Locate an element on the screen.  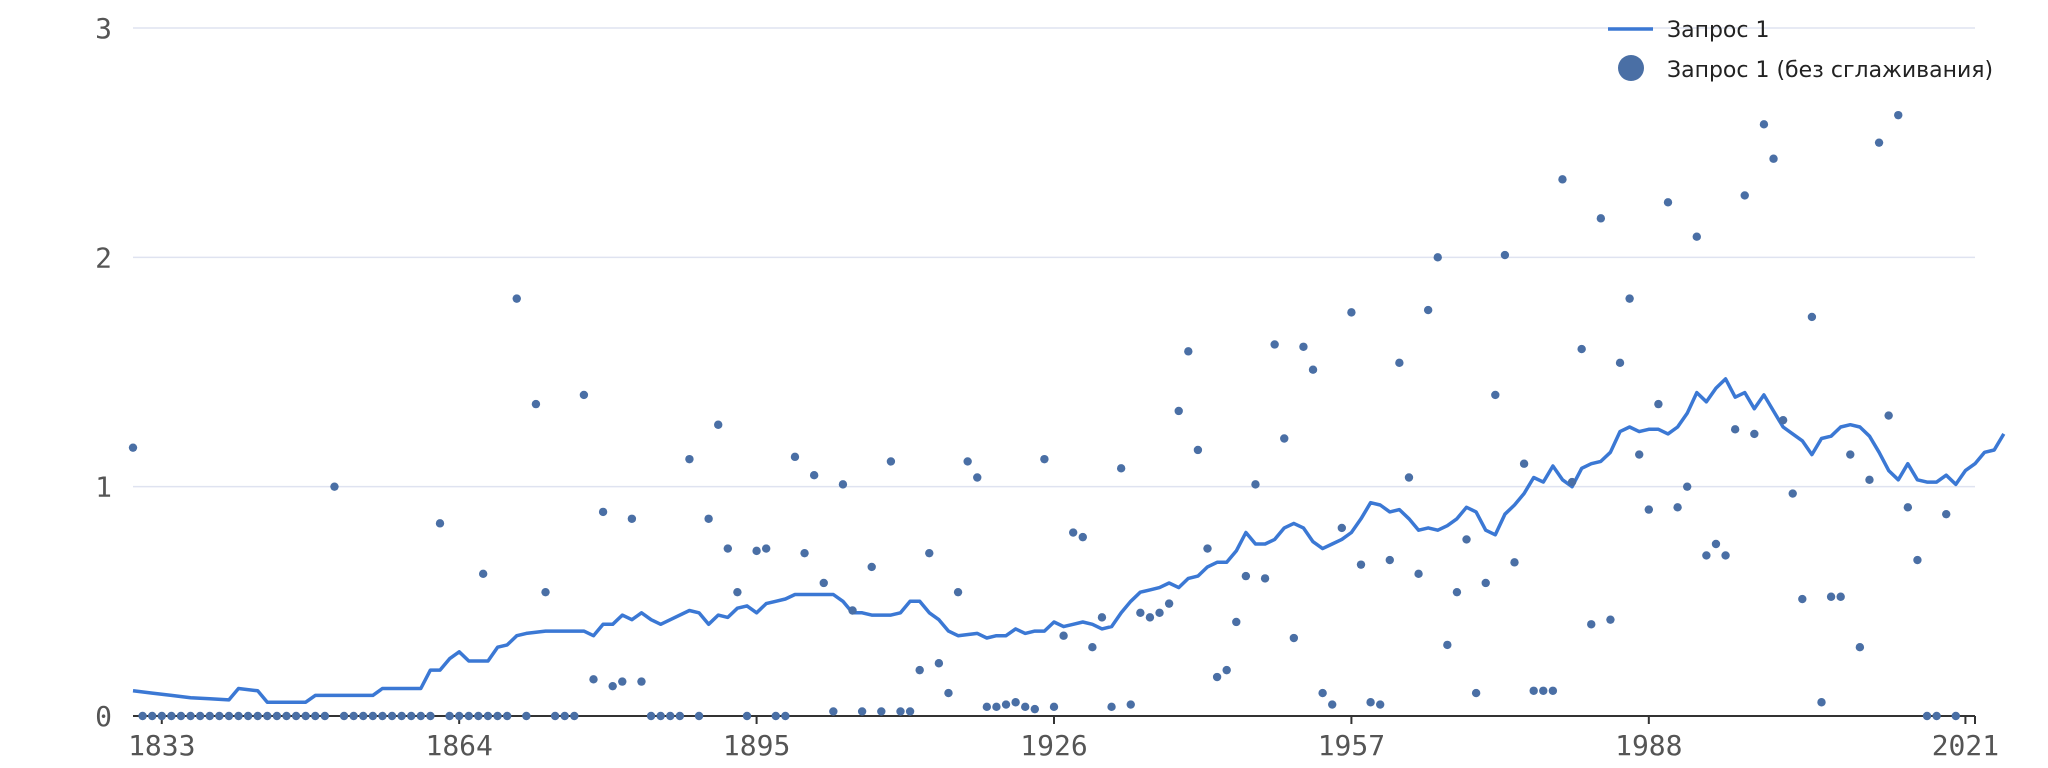
legend-item-smoothed: Запрос 1 is located at coordinates (1688, 30).